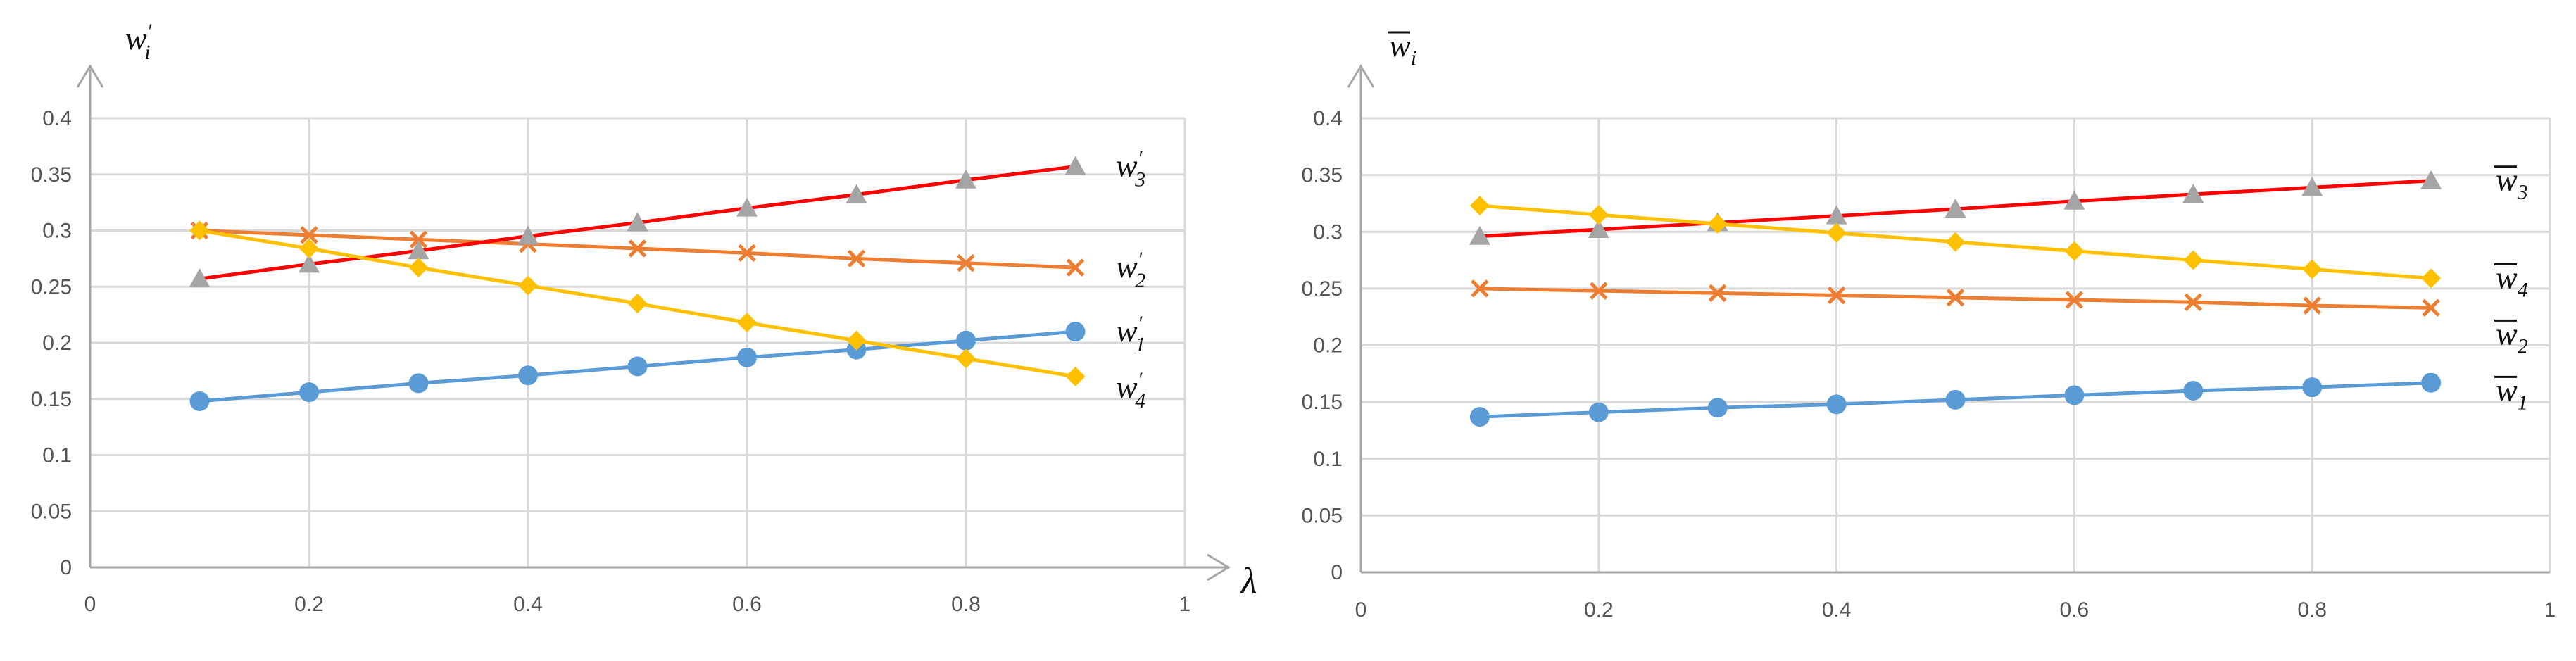  I want to click on x-axis-label: λ, so click(1249, 581).